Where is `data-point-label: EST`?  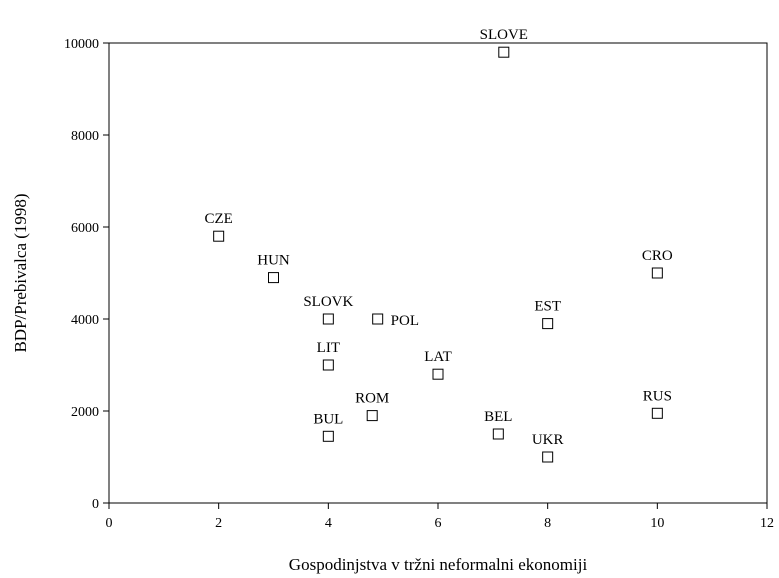
data-point-label: EST is located at coordinates (547, 307).